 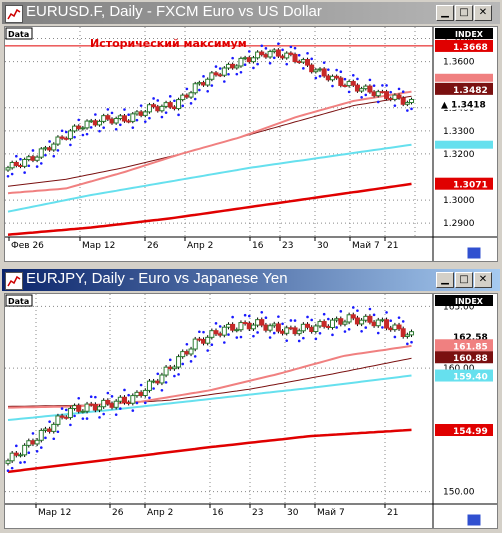 What do you see at coordinates (218, 513) in the screenshot?
I see `date-axis-label: 16` at bounding box center [218, 513].